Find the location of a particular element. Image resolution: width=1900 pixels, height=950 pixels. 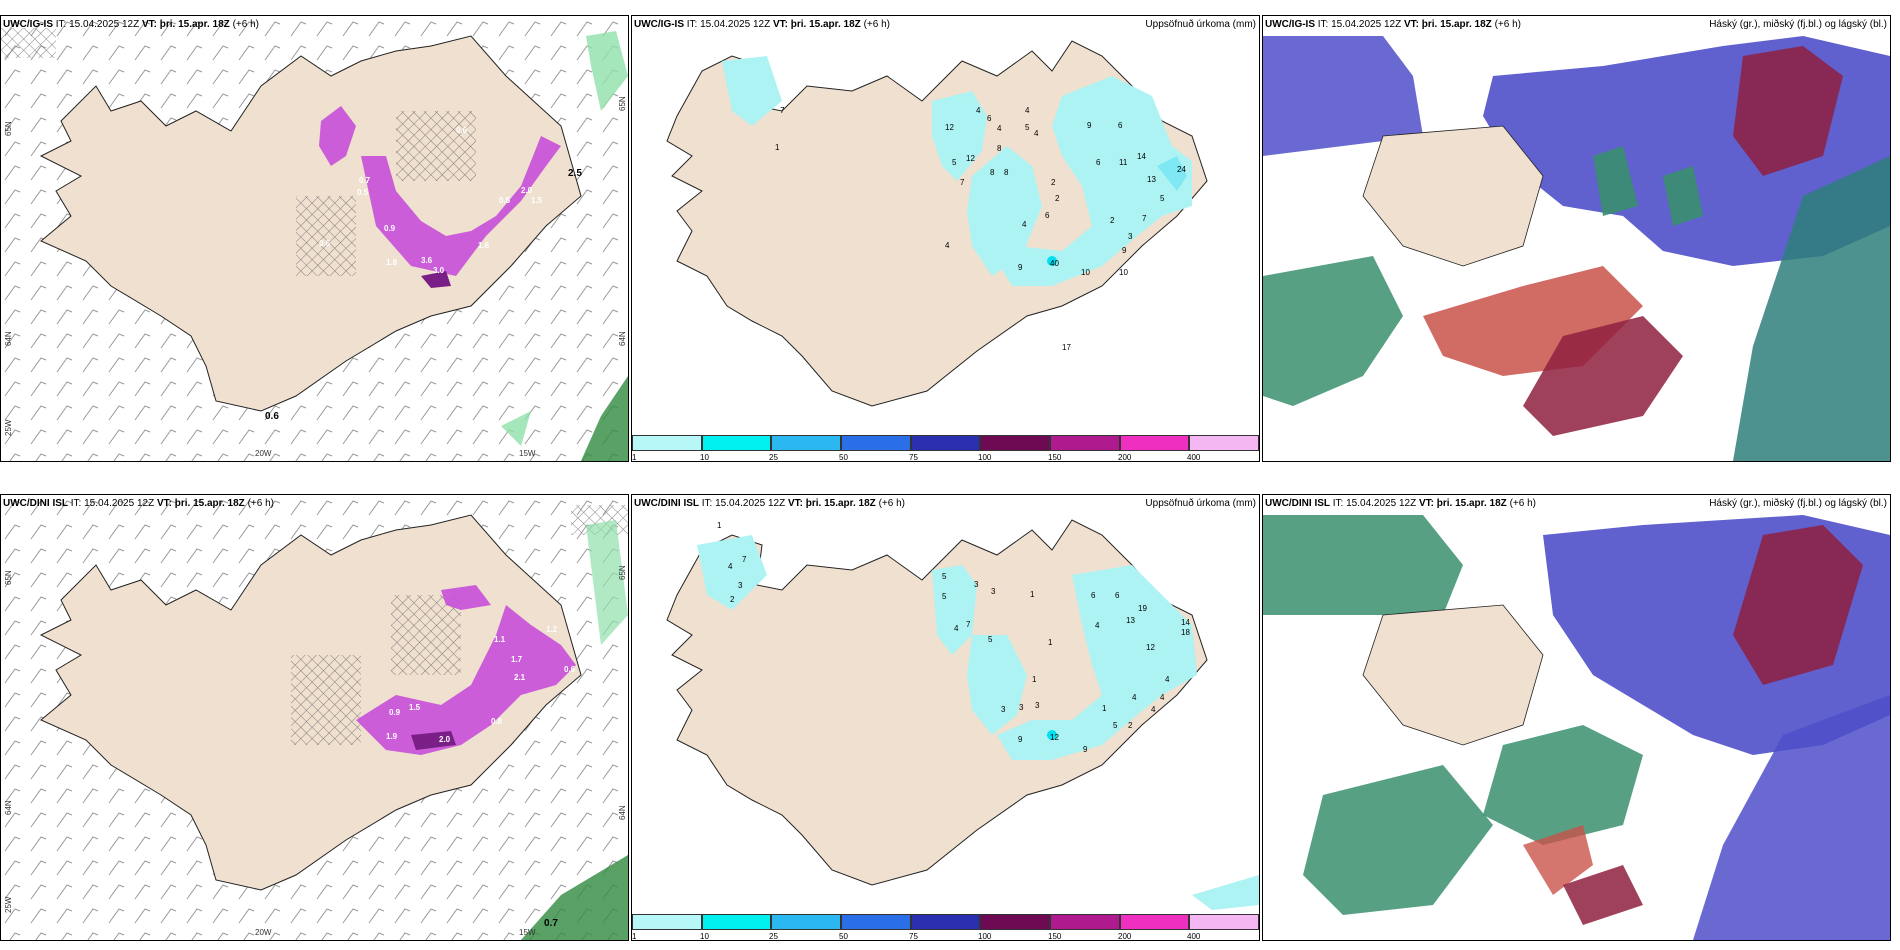

colorbar-tick: 100 is located at coordinates (985, 936).